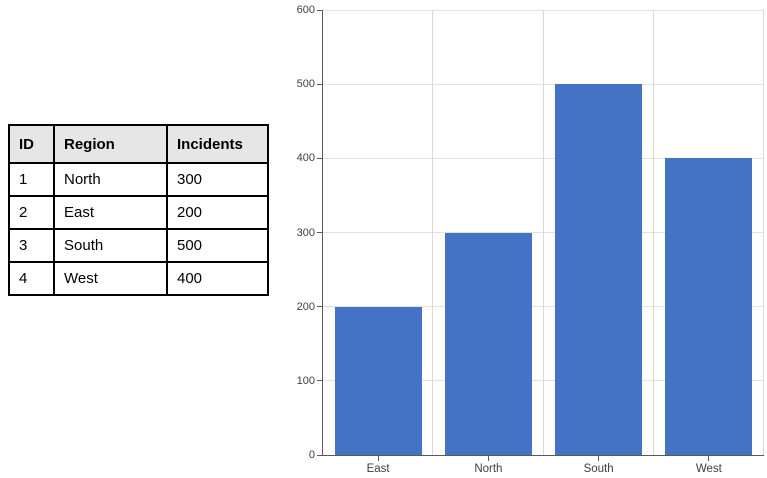  What do you see at coordinates (488, 343) in the screenshot?
I see `bar-north` at bounding box center [488, 343].